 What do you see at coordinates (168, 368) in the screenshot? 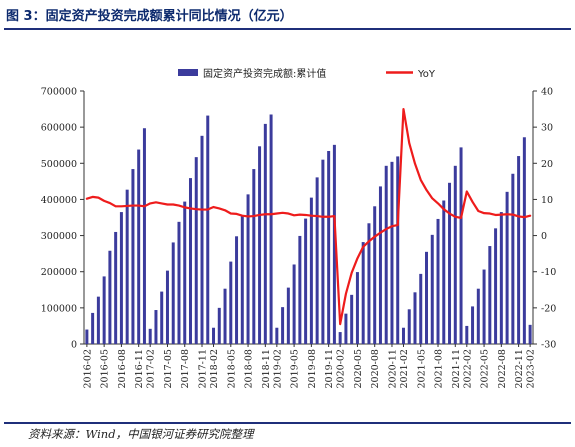
I see `x-axis-tick-label: 2017-05` at bounding box center [168, 368].